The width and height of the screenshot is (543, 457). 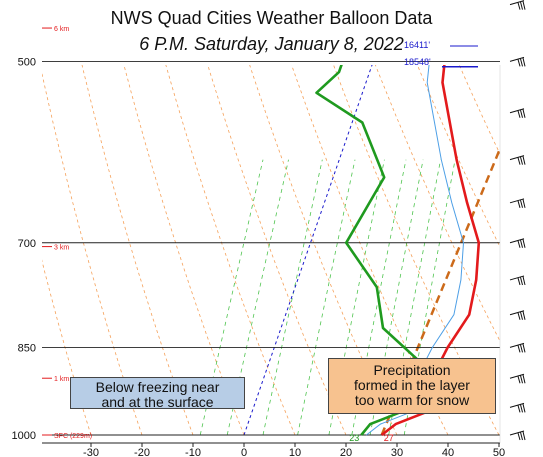 What do you see at coordinates (244, 452) in the screenshot?
I see `x-tick-label-0: 0` at bounding box center [244, 452].